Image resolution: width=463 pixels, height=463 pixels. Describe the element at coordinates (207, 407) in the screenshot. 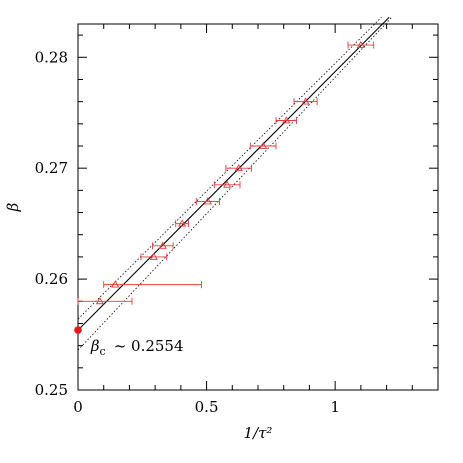

I see `x-tick-label: 0.5` at that location.